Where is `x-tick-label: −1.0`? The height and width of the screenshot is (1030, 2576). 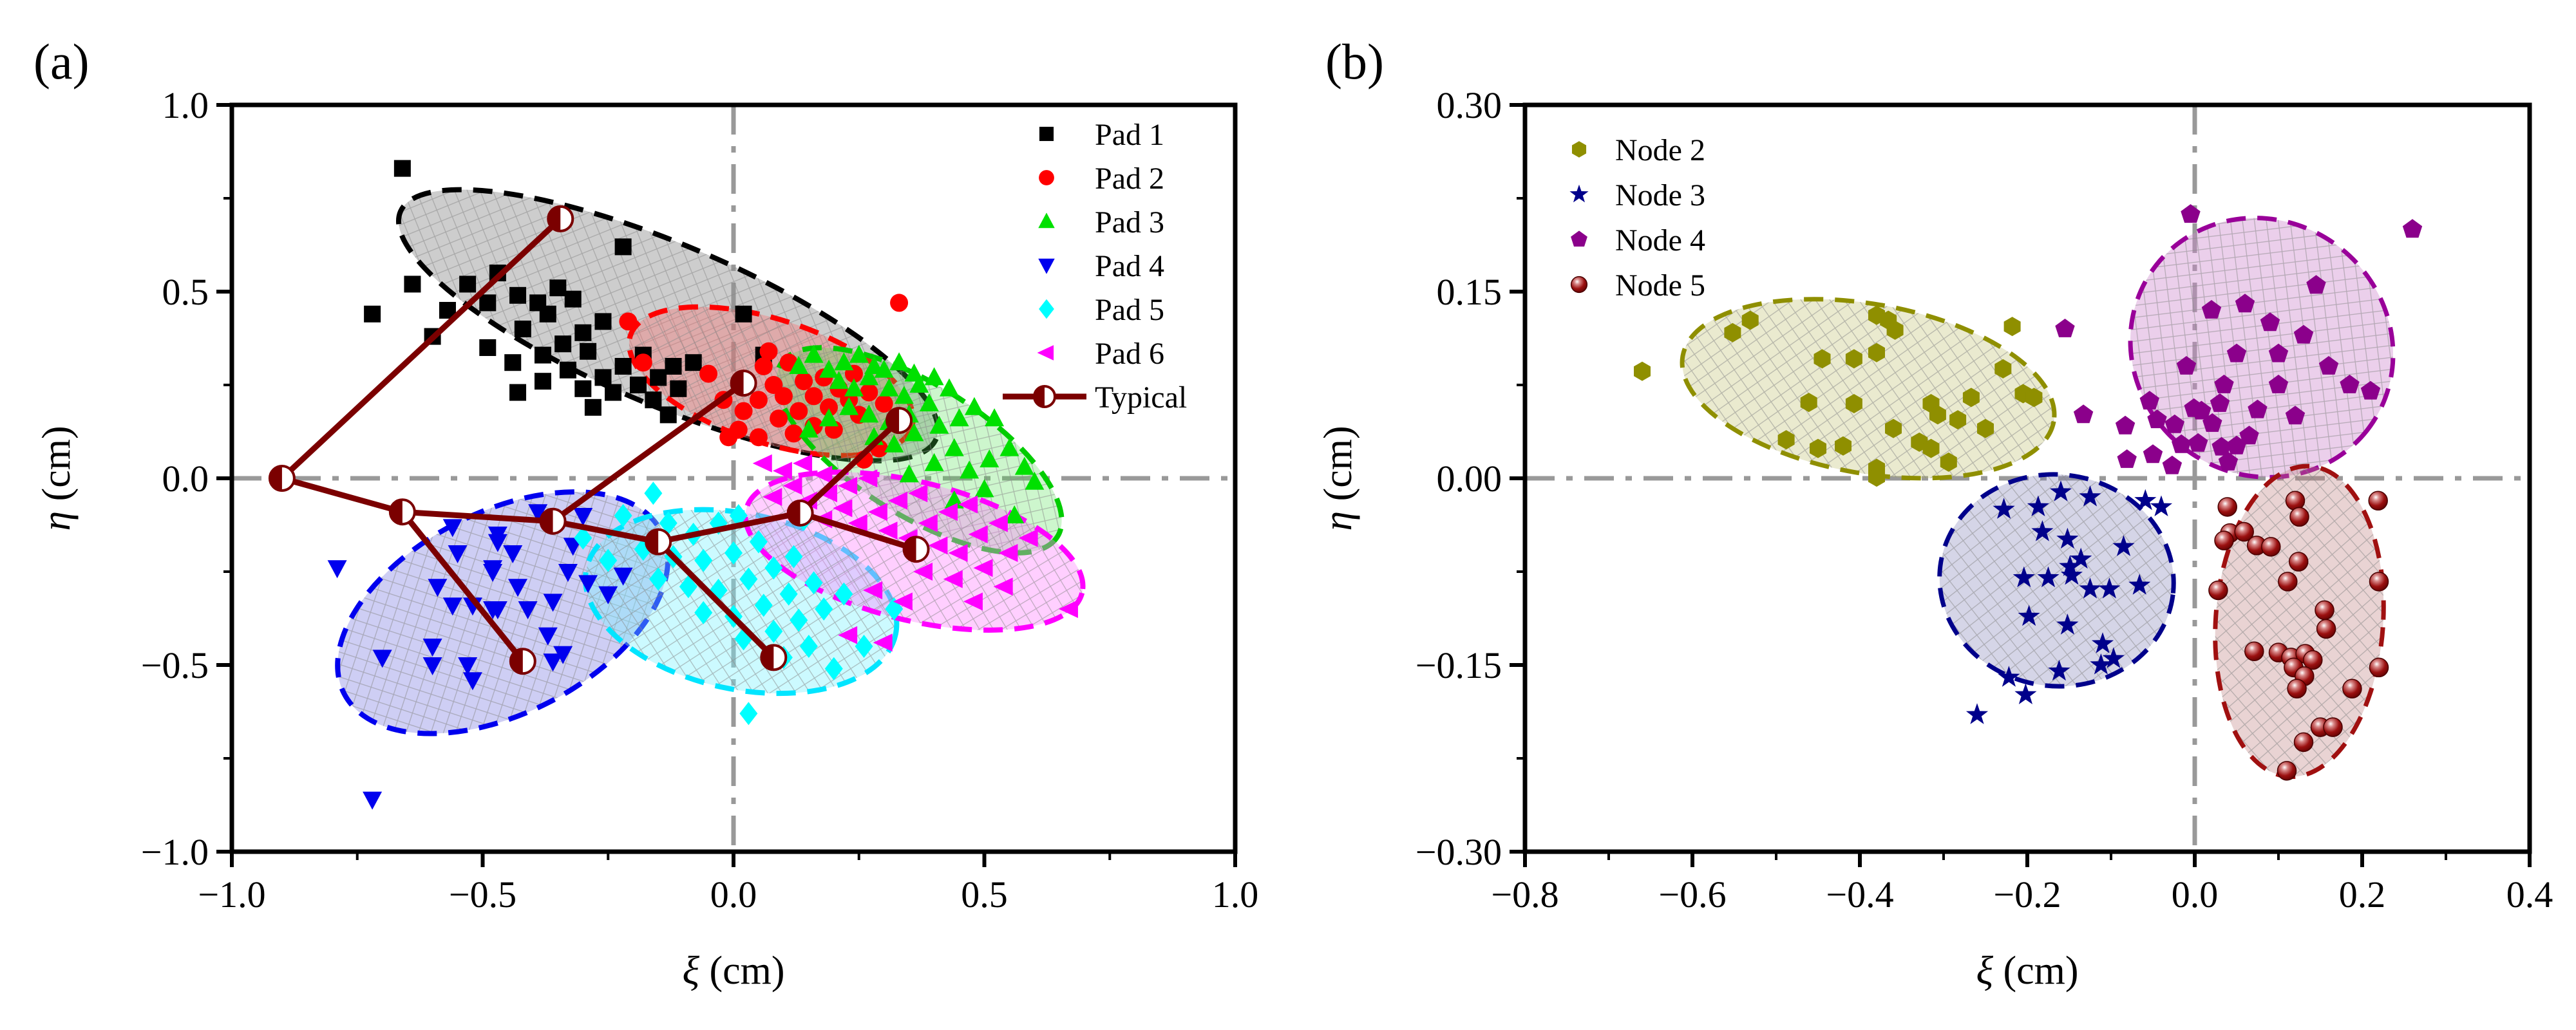
x-tick-label: −1.0 is located at coordinates (232, 894).